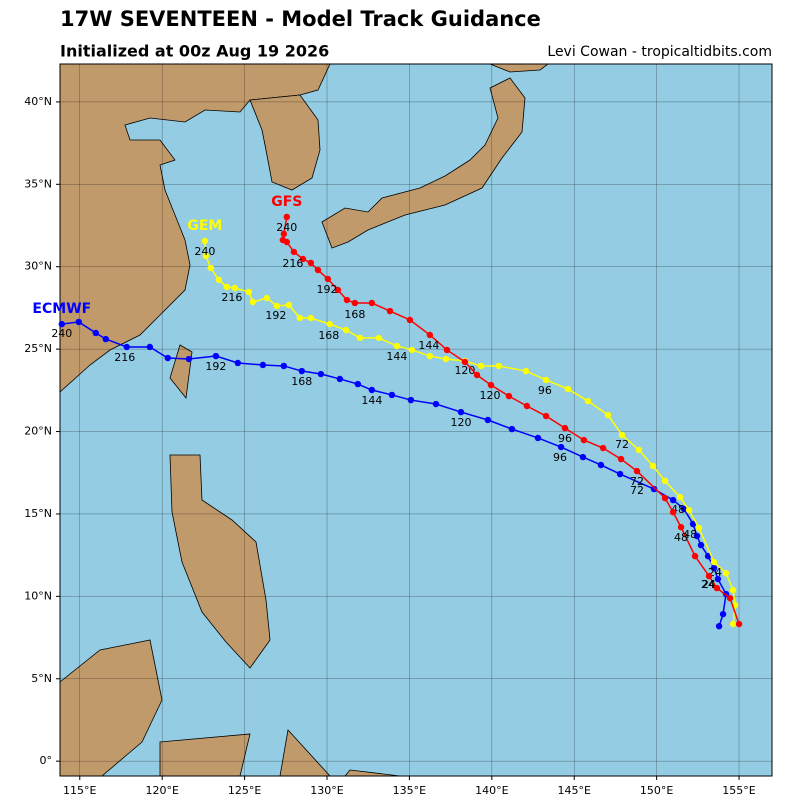  What do you see at coordinates (38, 513) in the screenshot?
I see `y-tick-label: 15°N` at bounding box center [38, 513].